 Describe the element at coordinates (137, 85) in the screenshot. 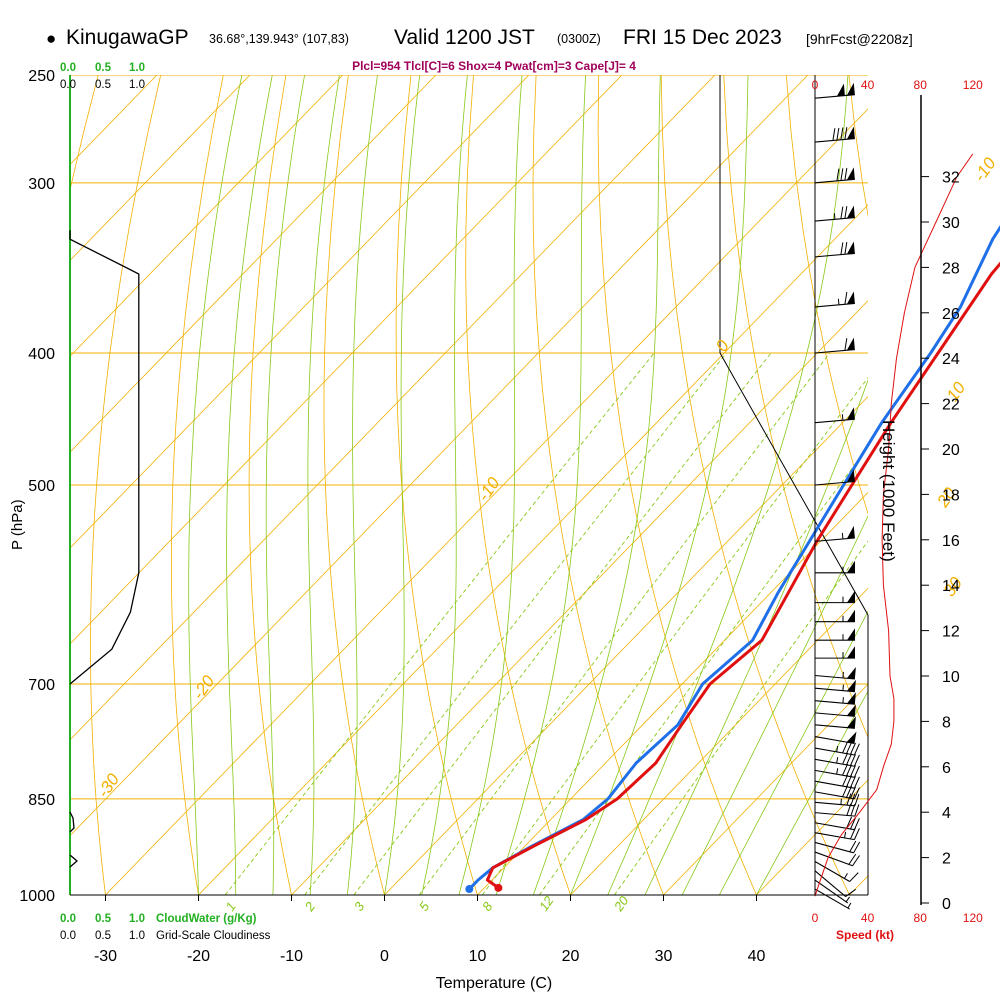

I see `cl-top-tick-2: 1.0` at that location.